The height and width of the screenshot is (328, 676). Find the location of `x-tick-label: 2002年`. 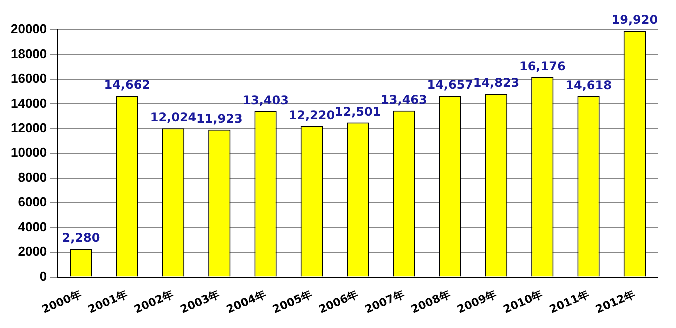

x-tick-label: 2002年 is located at coordinates (154, 302).